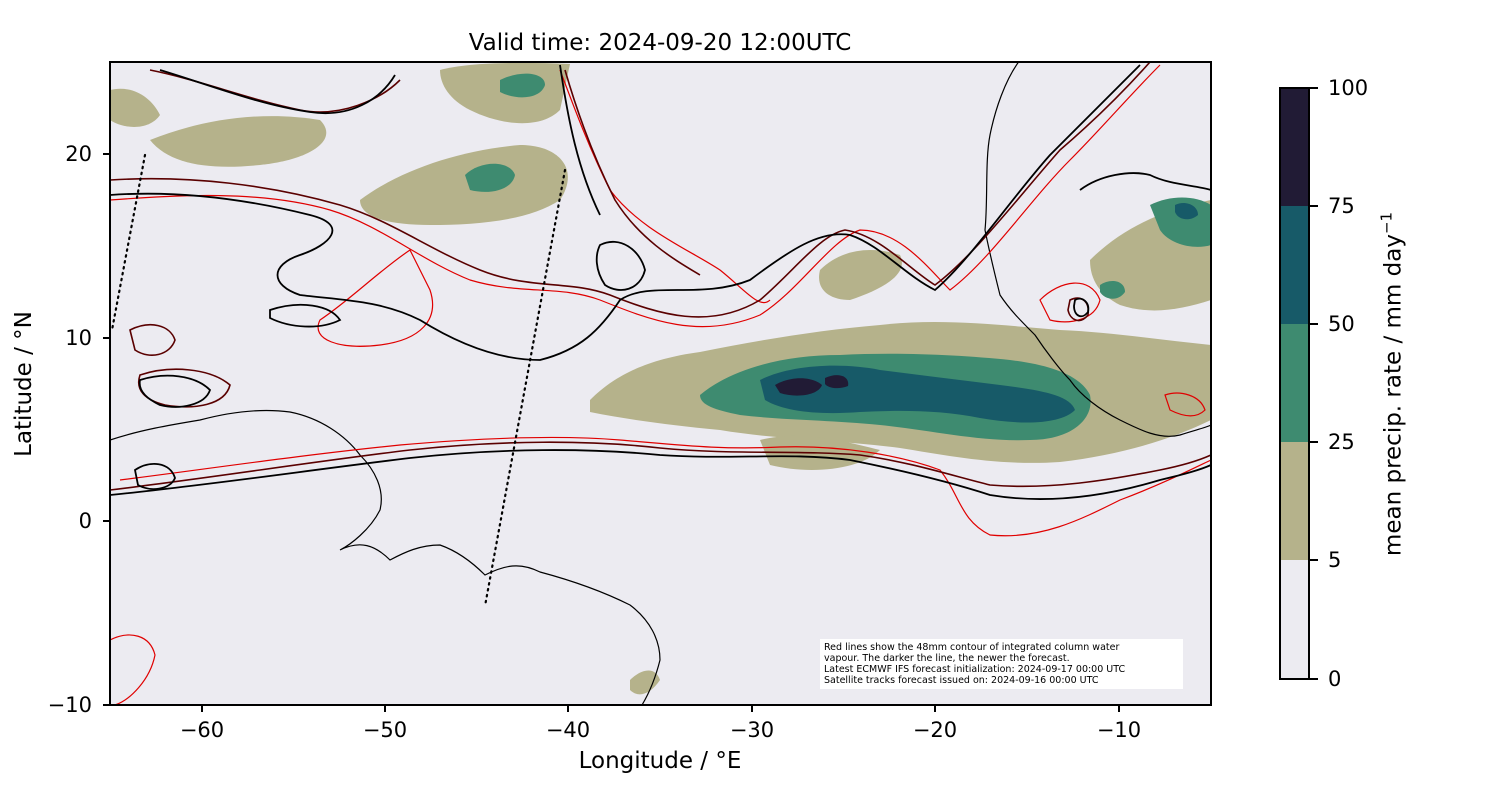 The image size is (1500, 800). Describe the element at coordinates (202, 730) in the screenshot. I see `x-tick-label: −60` at that location.